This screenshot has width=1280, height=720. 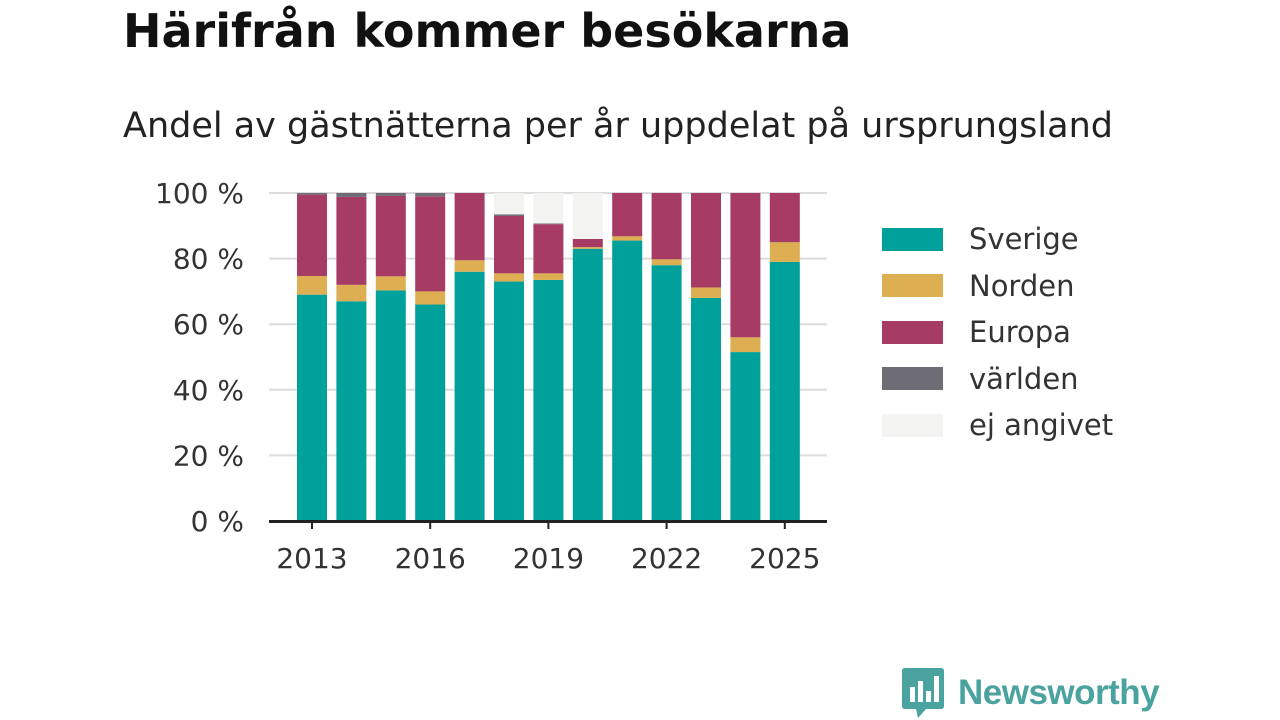 I want to click on y-tick-label: 0 %, so click(x=217, y=521).